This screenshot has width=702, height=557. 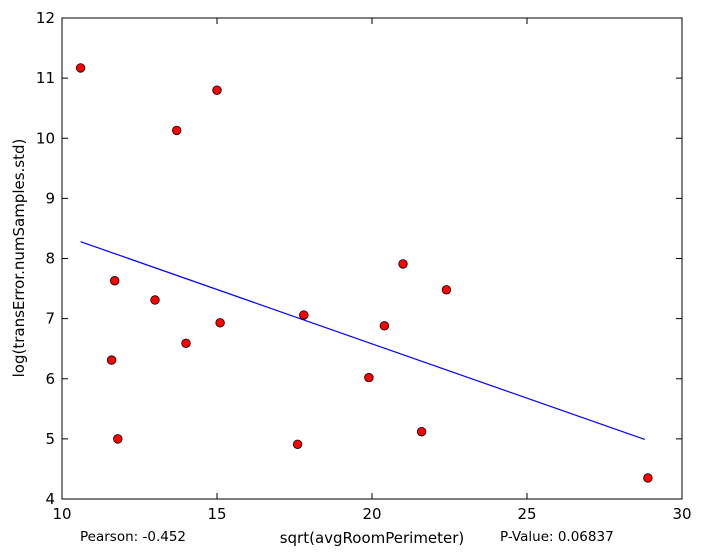 What do you see at coordinates (371, 514) in the screenshot?
I see `x-tick-label-2: 20` at bounding box center [371, 514].